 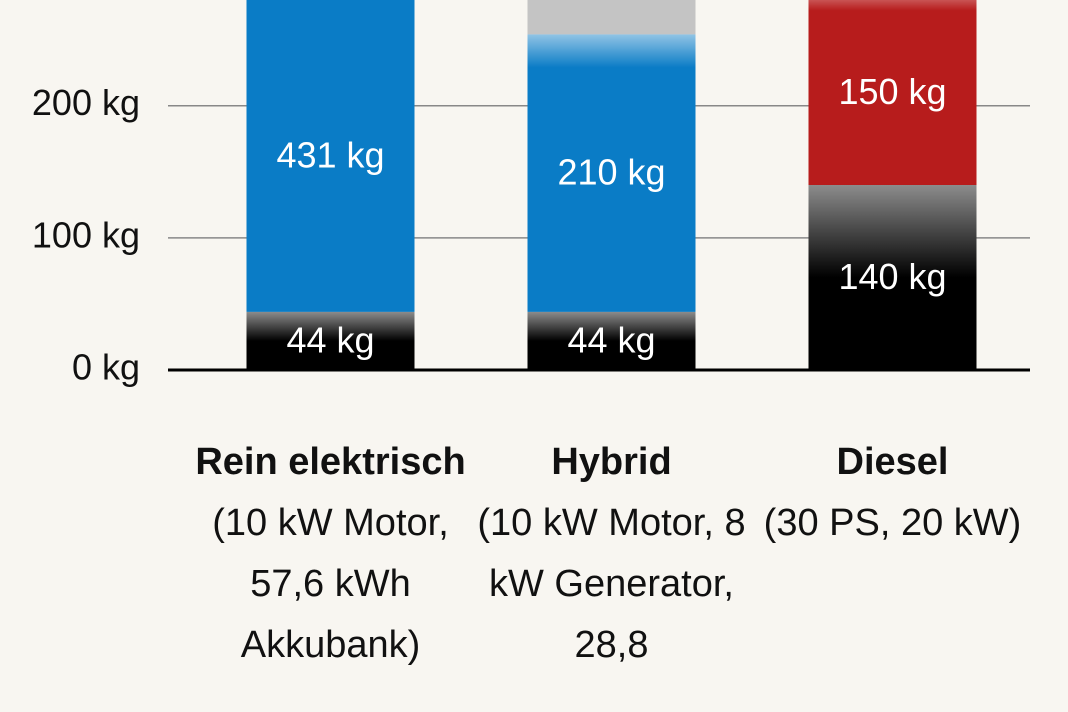 I want to click on value-label: 431 kg, so click(x=330, y=154).